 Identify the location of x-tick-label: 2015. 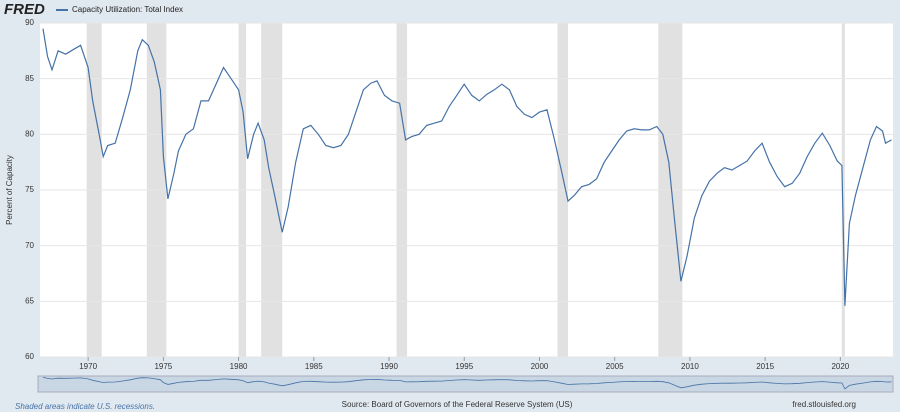
(765, 366).